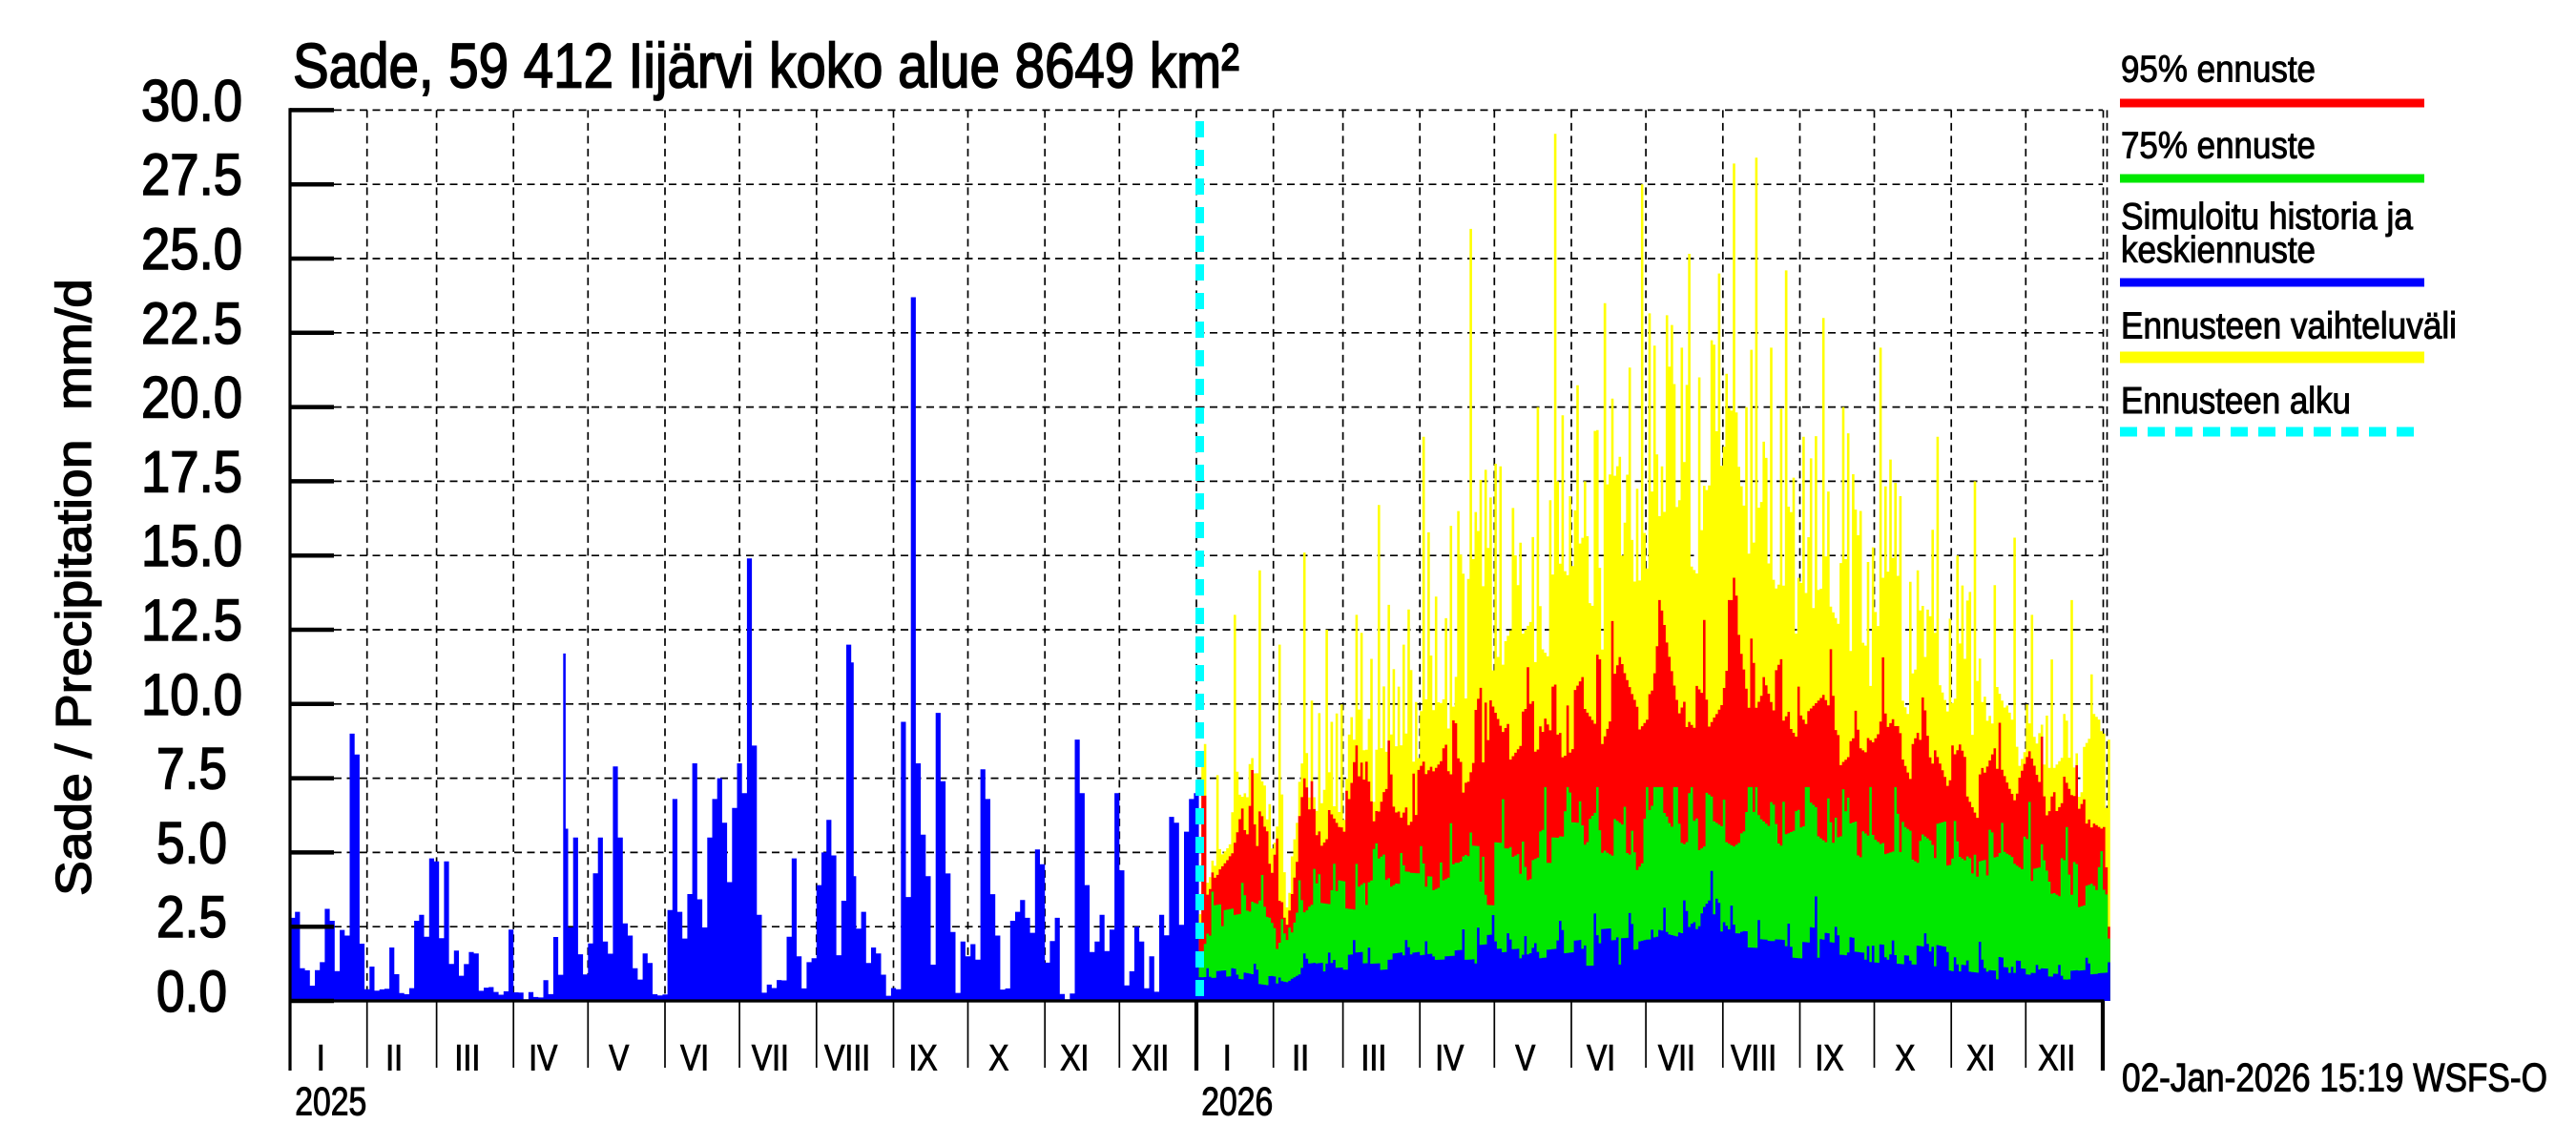 The width and height of the screenshot is (2576, 1145). What do you see at coordinates (766, 66) in the screenshot?
I see `svg-text:Sade, 59 412 Iijärvi koko alue: Sade, 59 412 Iijärvi koko alue 8649 km²` at bounding box center [766, 66].